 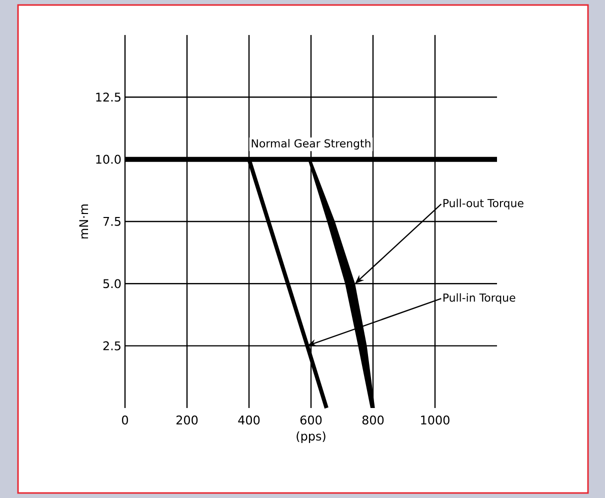 What do you see at coordinates (373, 420) in the screenshot?
I see `x-tick-label: 800` at bounding box center [373, 420].